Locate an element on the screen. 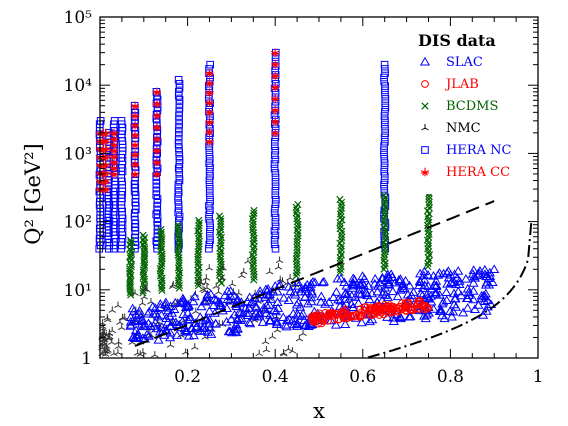 The height and width of the screenshot is (426, 568). legend-label-nmc: NMC is located at coordinates (463, 128).